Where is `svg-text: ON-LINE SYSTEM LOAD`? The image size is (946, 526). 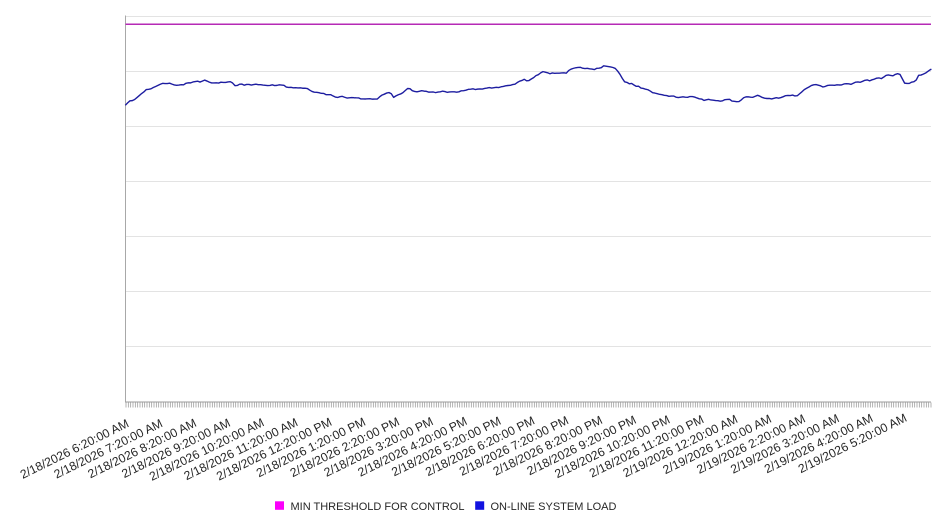 svg-text: ON-LINE SYSTEM LOAD is located at coordinates (554, 507).